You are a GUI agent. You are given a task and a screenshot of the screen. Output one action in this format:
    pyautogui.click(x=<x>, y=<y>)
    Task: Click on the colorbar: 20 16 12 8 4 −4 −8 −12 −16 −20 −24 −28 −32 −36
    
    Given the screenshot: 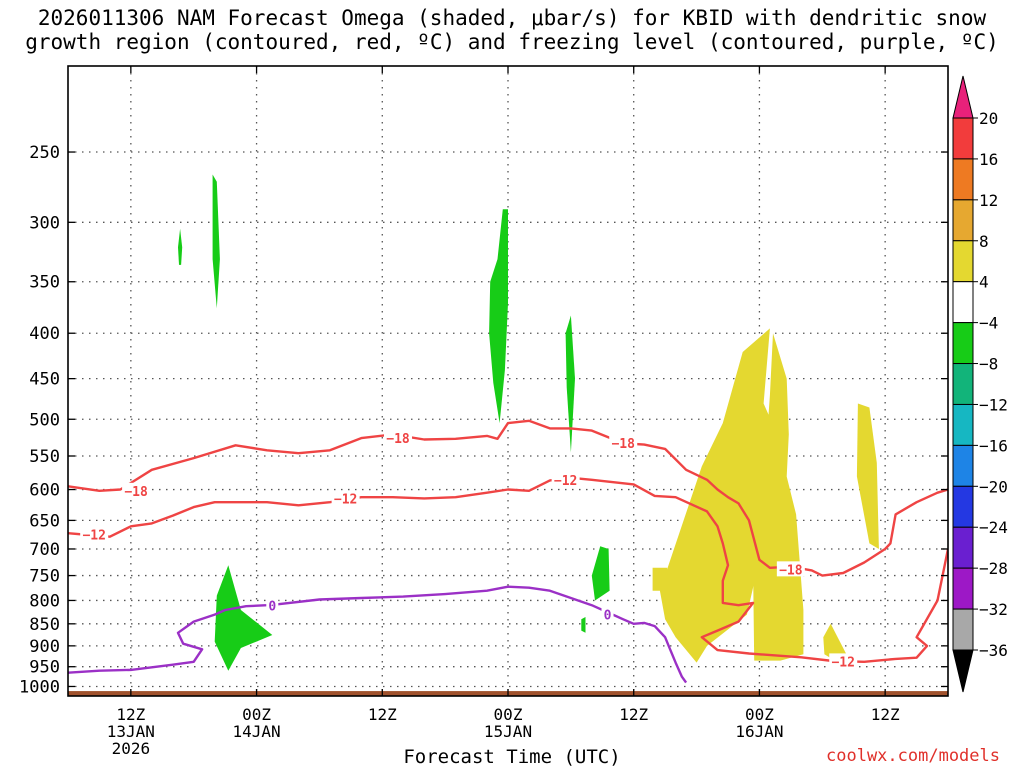 What is the action you would take?
    pyautogui.click(x=980, y=384)
    